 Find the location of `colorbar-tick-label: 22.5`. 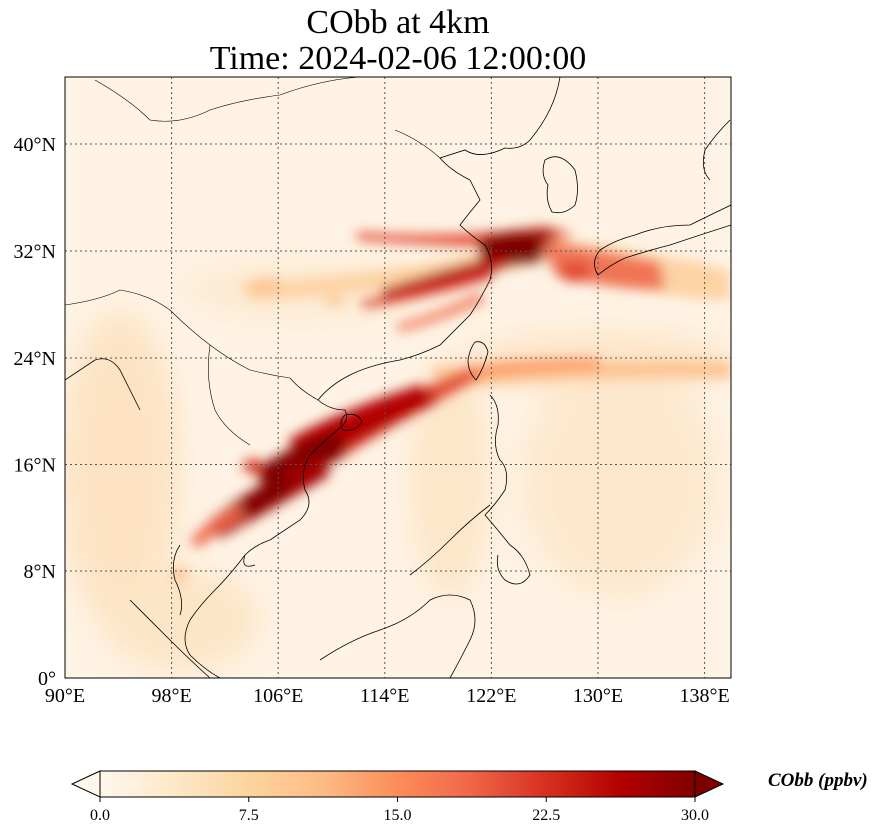

colorbar-tick-label: 22.5 is located at coordinates (546, 815).